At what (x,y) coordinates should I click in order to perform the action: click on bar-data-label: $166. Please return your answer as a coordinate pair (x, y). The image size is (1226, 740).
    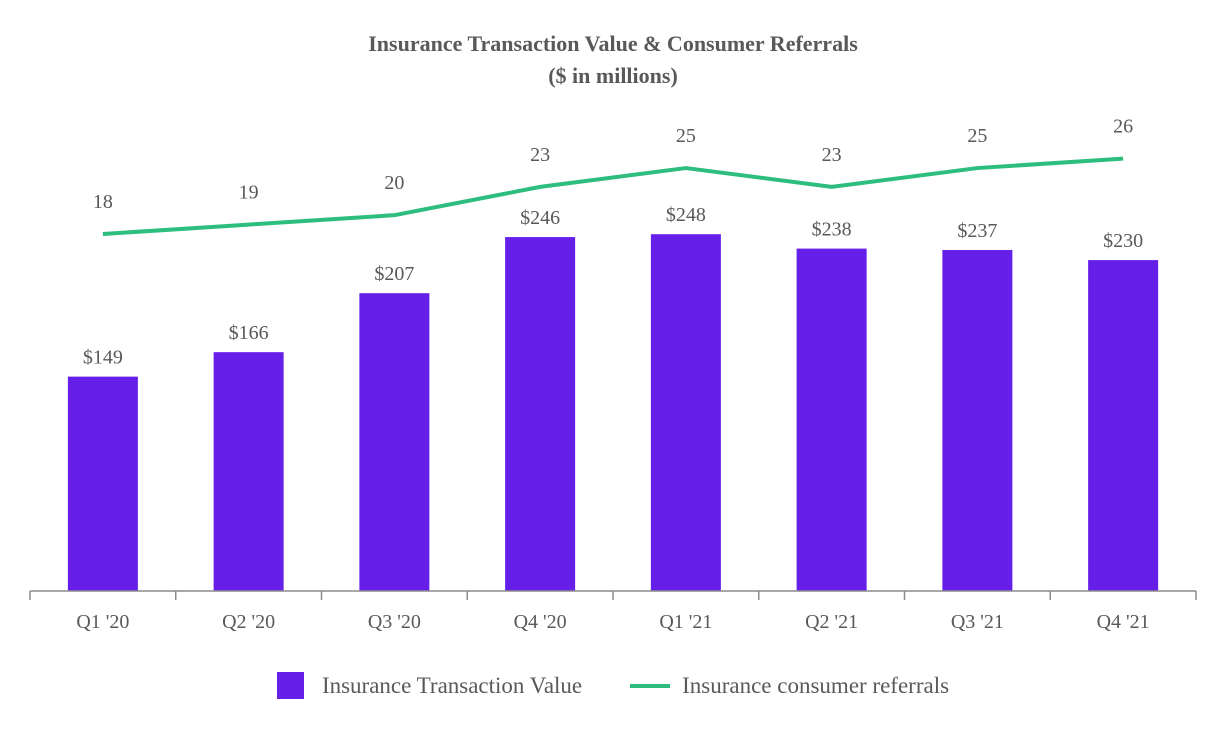
    Looking at the image, I should click on (249, 333).